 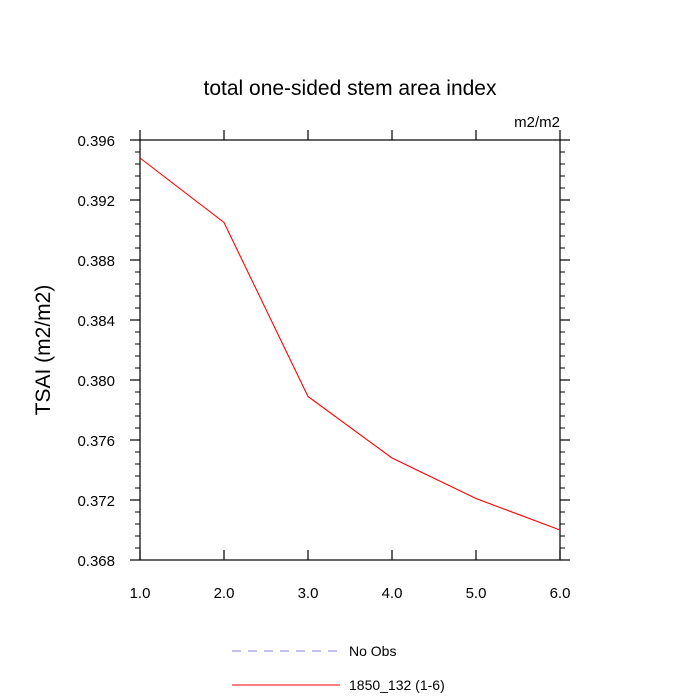 I want to click on x-tick-label: 2.0, so click(x=224, y=593).